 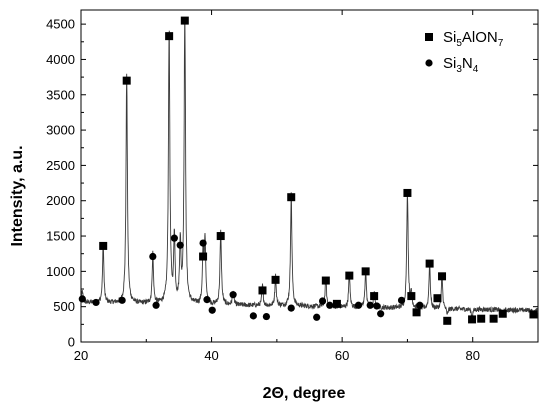 I want to click on x-tick-label: 40, so click(x=211, y=355).